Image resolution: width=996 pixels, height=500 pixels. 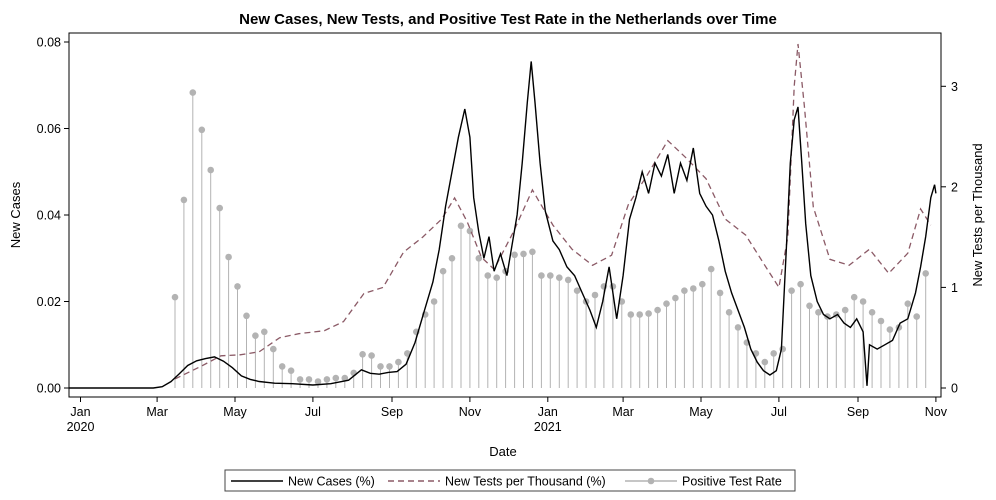 I want to click on left-y-tick-label: 0.06, so click(x=49, y=129).